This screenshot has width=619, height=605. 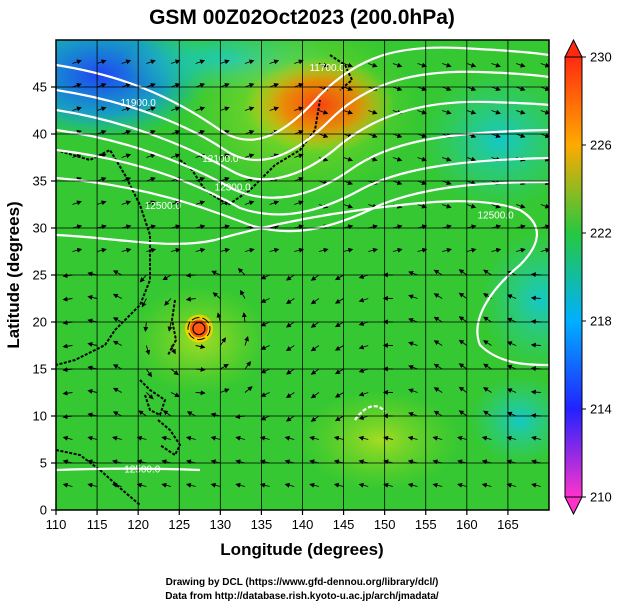 What do you see at coordinates (588, 277) in the screenshot?
I see `colorbar: 210 214 218 222 226 230` at bounding box center [588, 277].